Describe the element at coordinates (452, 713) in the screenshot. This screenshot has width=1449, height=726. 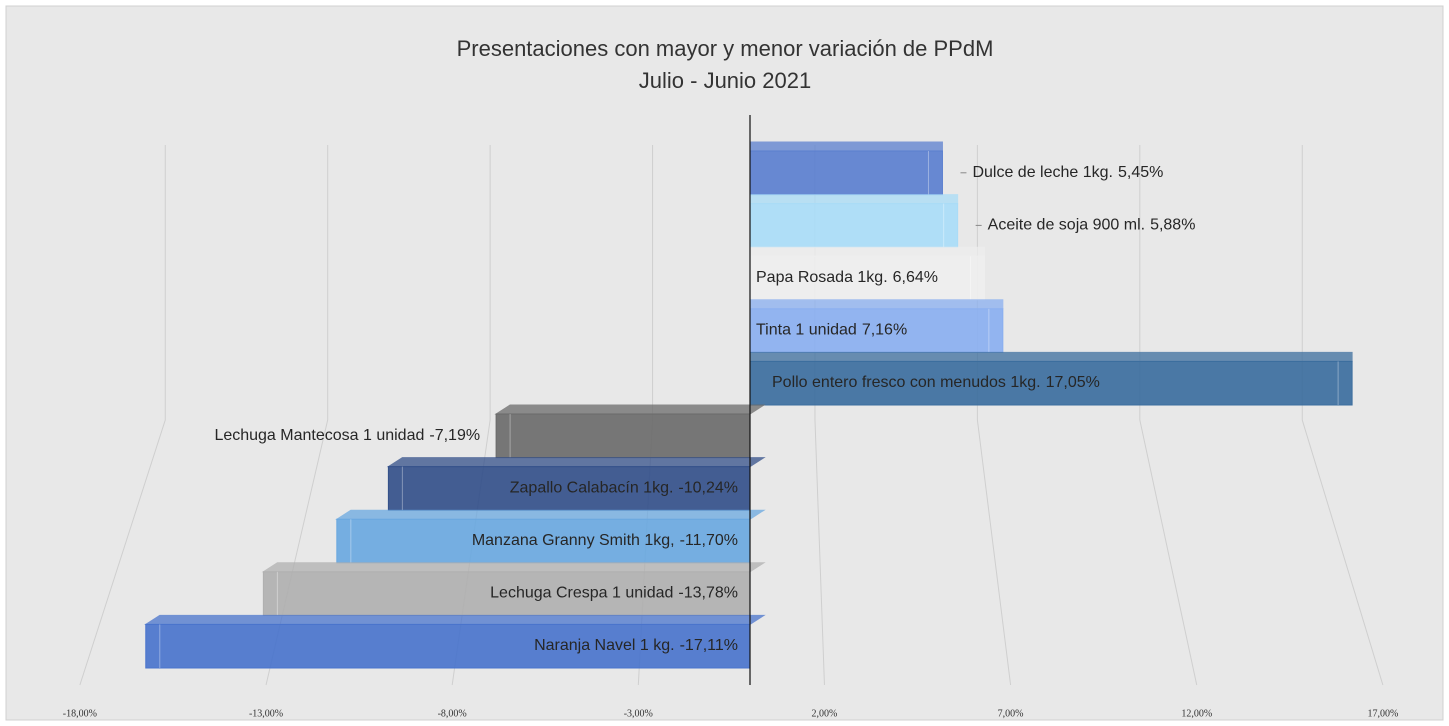
I see `x-tick-label: -8,00%` at that location.